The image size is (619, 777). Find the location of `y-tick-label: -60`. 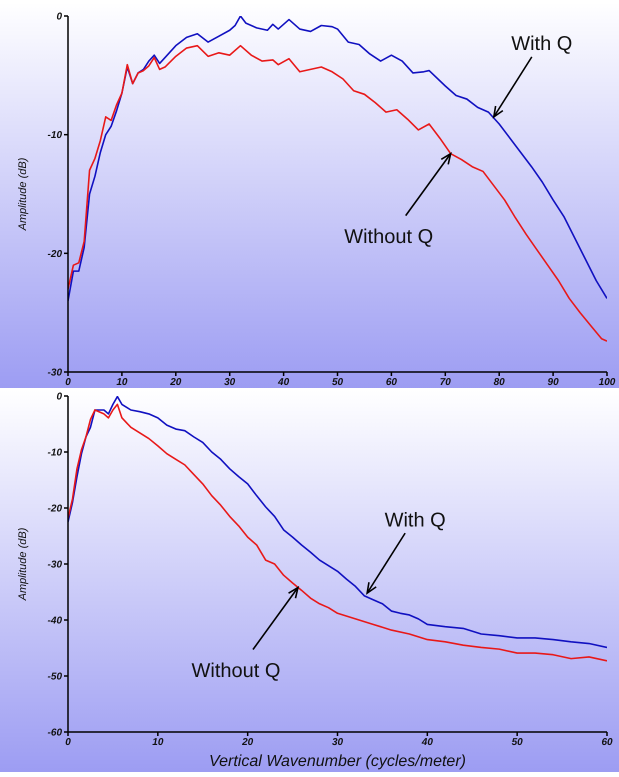

y-tick-label: -60 is located at coordinates (55, 733).